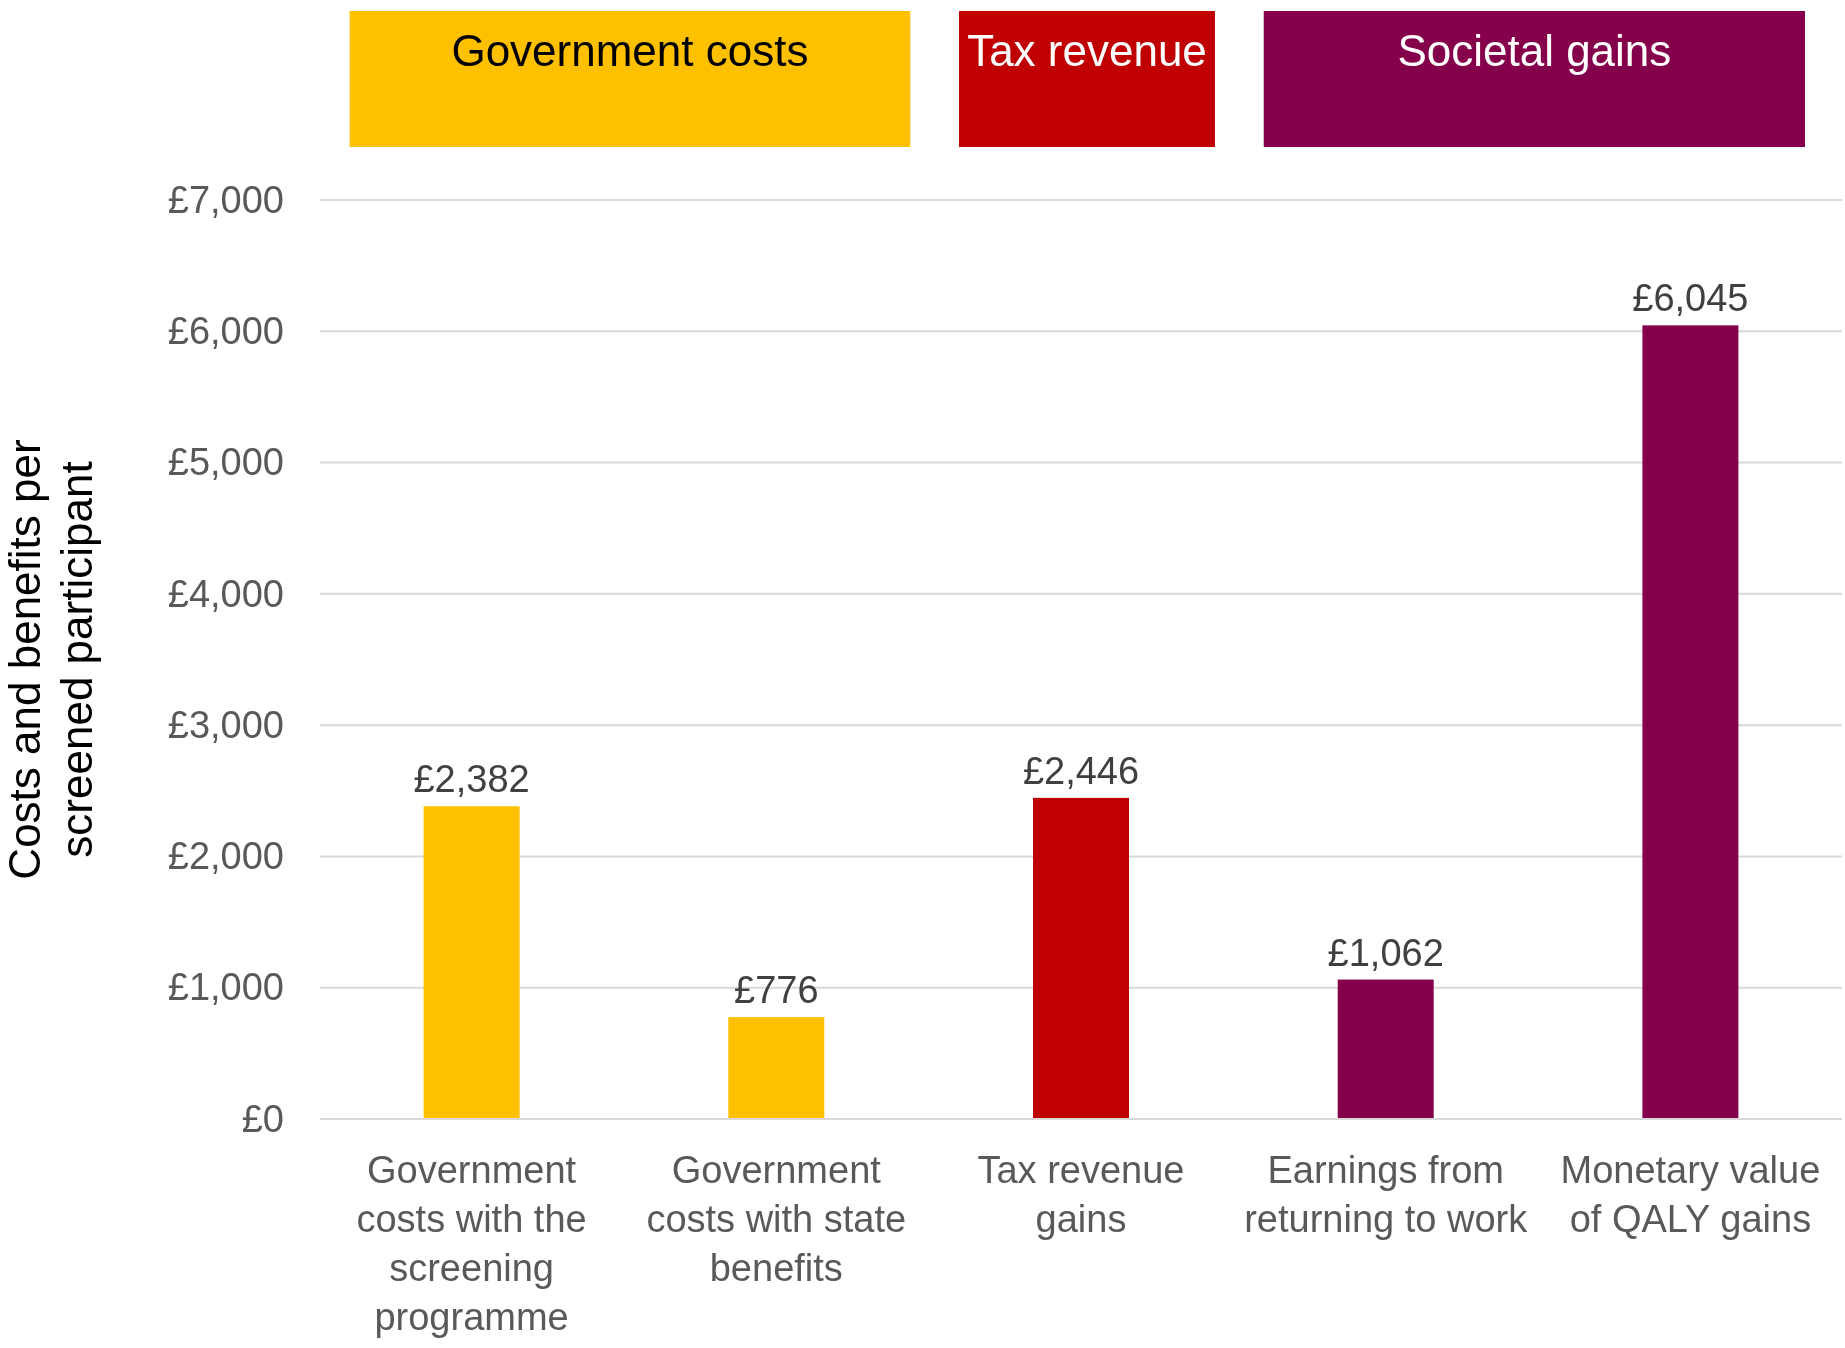 The height and width of the screenshot is (1348, 1845). I want to click on text: Societal gains, so click(1534, 50).